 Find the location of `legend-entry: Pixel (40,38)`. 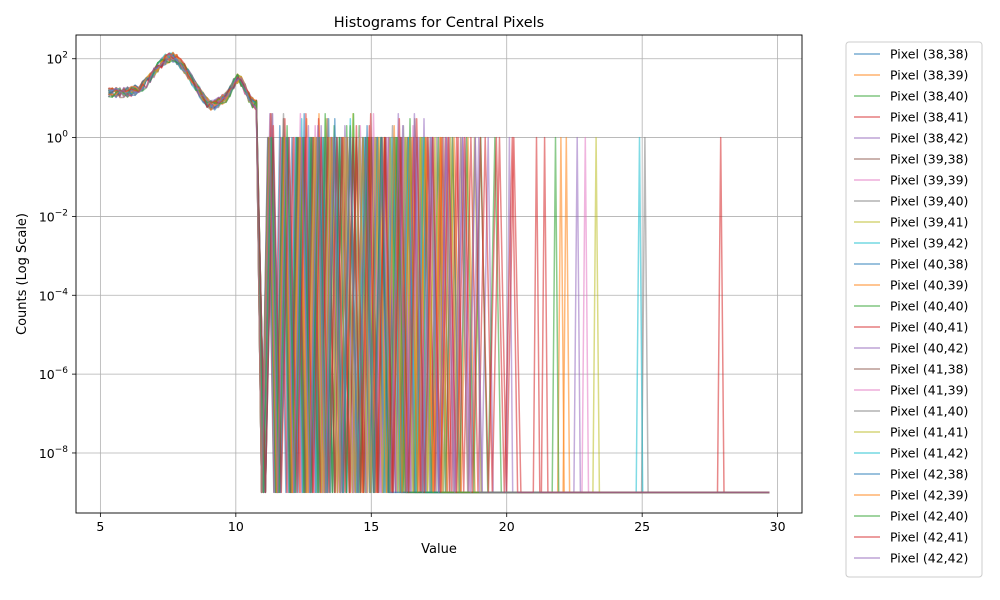

legend-entry: Pixel (40,38) is located at coordinates (929, 264).